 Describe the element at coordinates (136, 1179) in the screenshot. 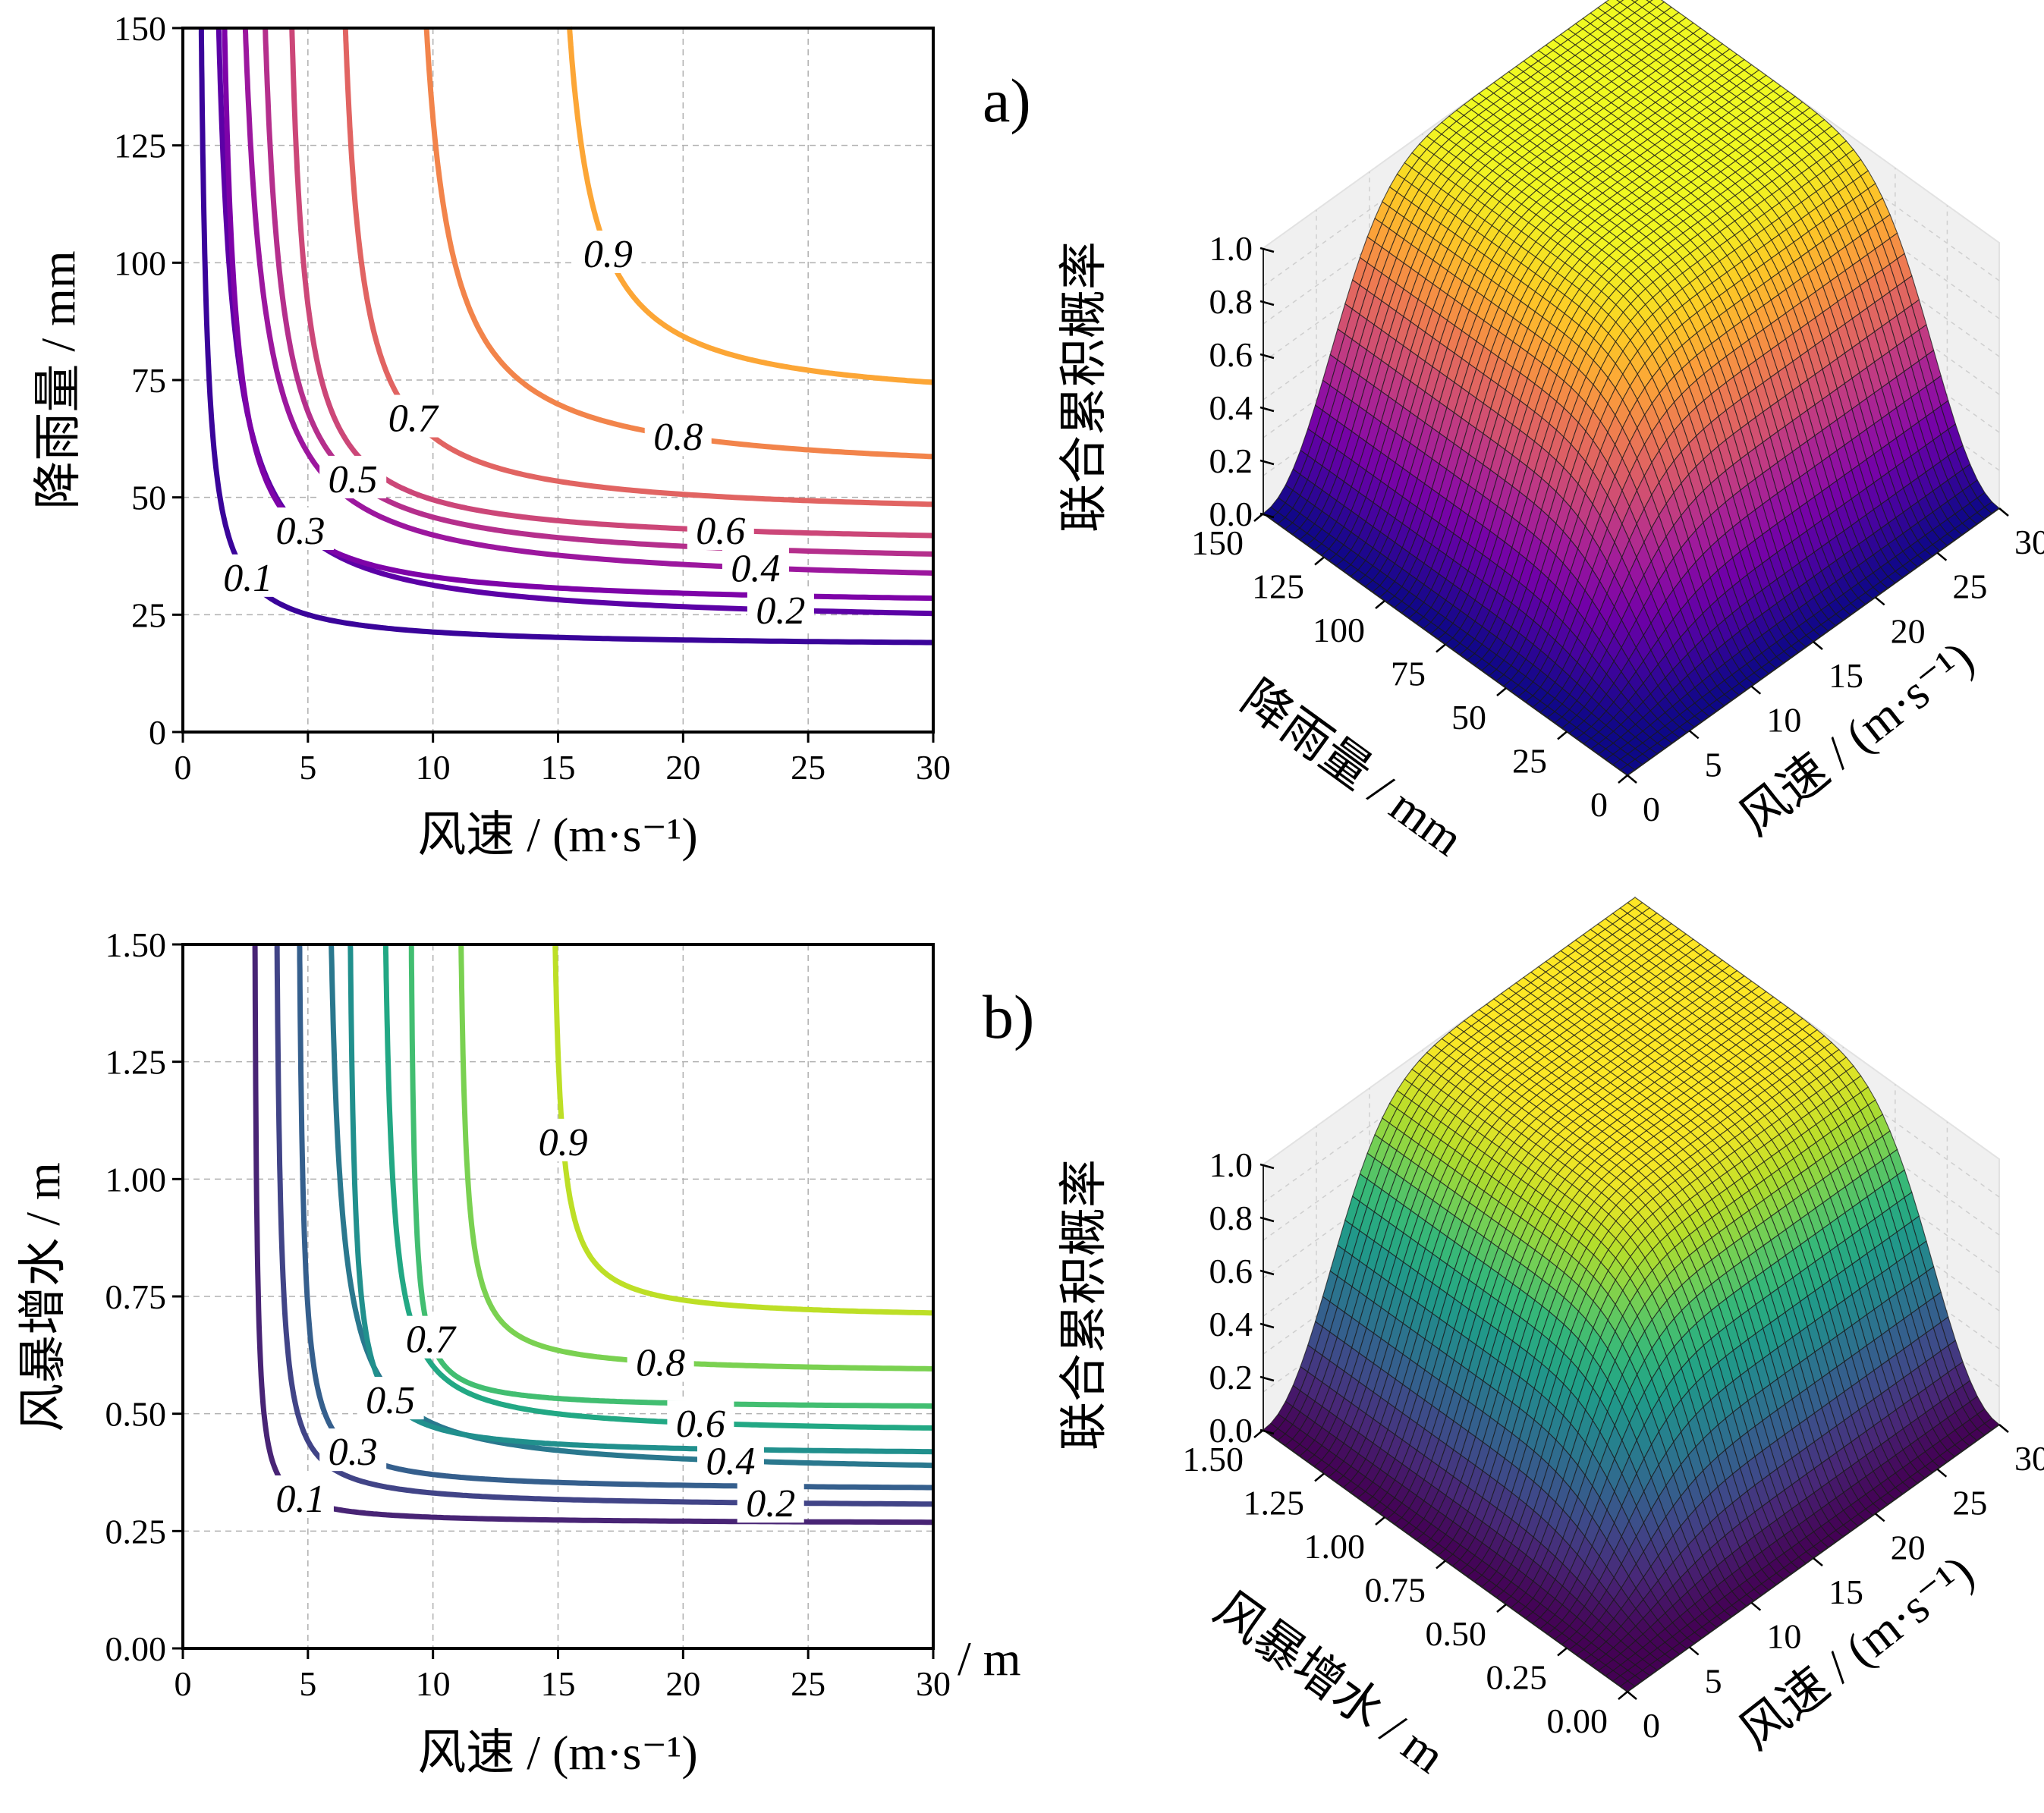

I see `y-tick-label: 1.00` at that location.